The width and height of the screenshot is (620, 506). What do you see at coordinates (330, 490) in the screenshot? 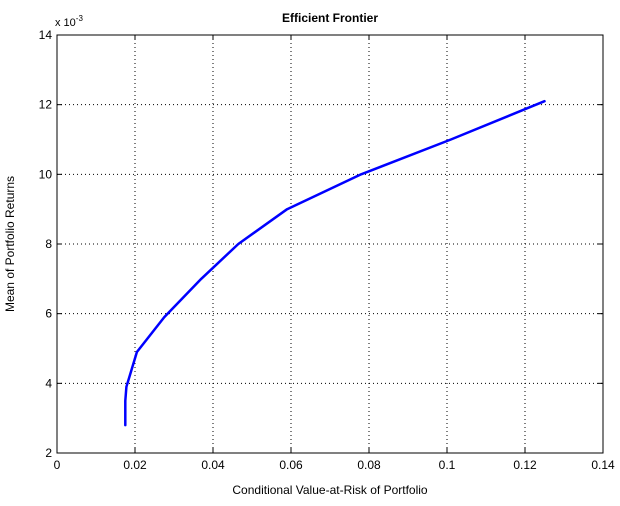
I see `x-axis-label: Conditional Value-at-Risk of Portfolio` at bounding box center [330, 490].